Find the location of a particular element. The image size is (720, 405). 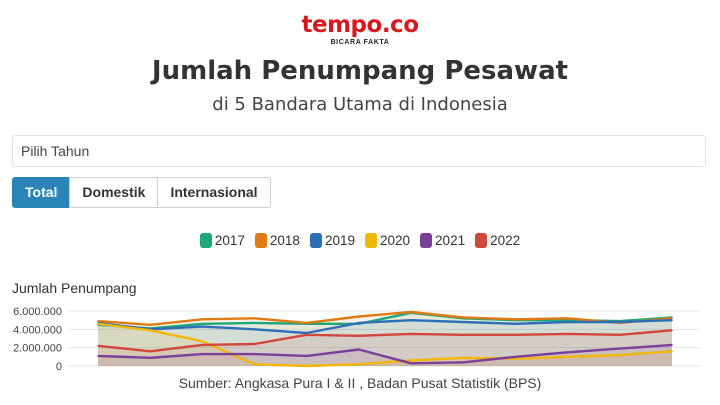

data-type-tabs: Total Domestik Internasional is located at coordinates (141, 192).